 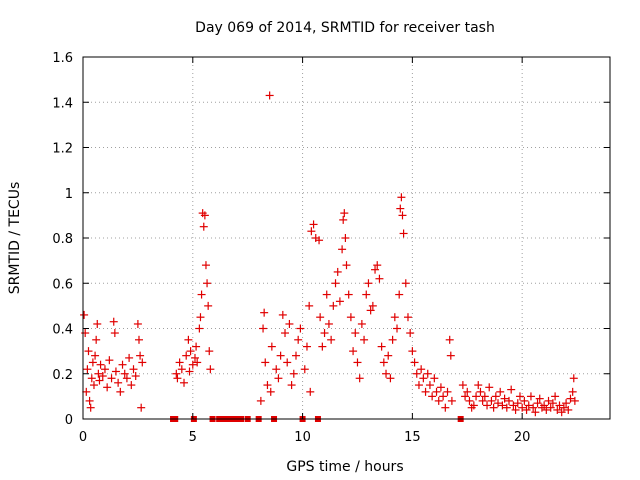 I want to click on y-tick-label: 0.8, so click(x=62, y=239).